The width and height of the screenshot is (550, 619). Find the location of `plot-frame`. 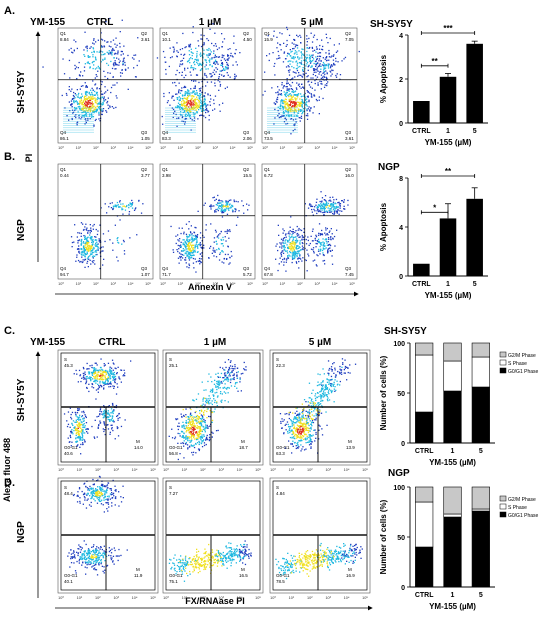

plot-frame is located at coordinates (309, 221).